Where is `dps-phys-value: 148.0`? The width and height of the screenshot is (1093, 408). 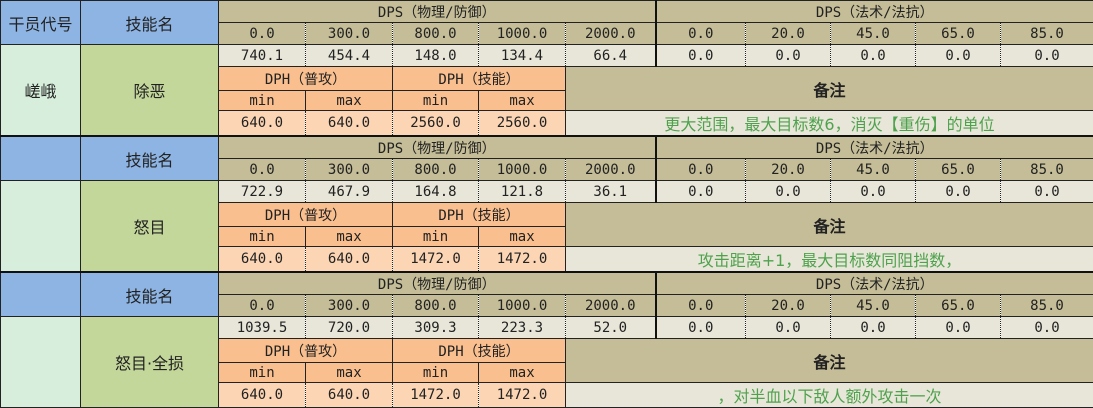
dps-phys-value: 148.0 is located at coordinates (436, 56).